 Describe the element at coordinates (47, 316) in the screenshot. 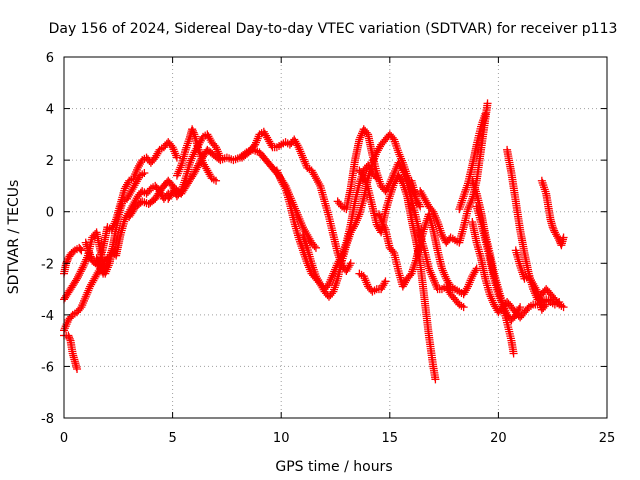

I see `y-tick-label: -4` at that location.